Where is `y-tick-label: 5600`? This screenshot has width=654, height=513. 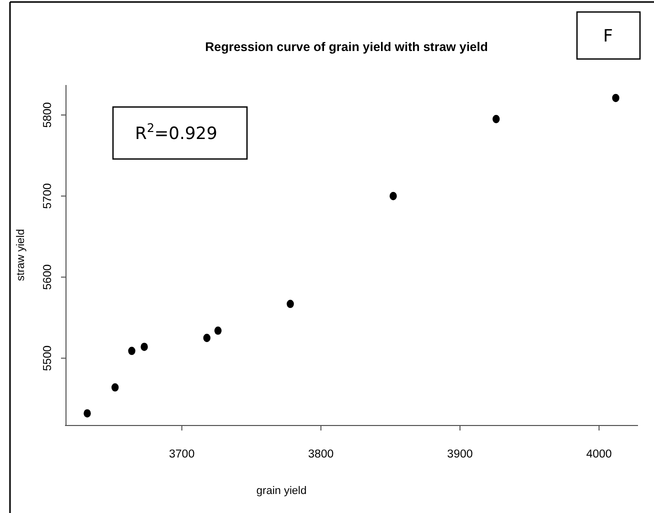 y-tick-label: 5600 is located at coordinates (48, 277).